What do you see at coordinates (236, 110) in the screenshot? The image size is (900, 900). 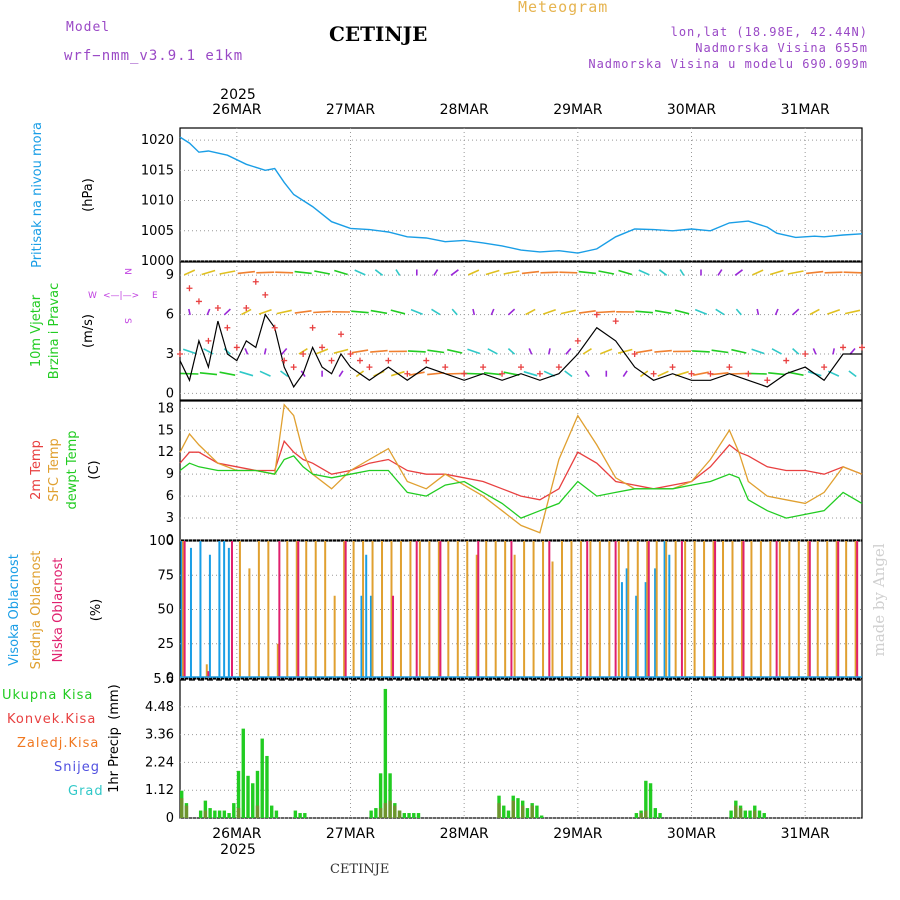 I see `top-day-label-0: 26MAR` at bounding box center [236, 110].